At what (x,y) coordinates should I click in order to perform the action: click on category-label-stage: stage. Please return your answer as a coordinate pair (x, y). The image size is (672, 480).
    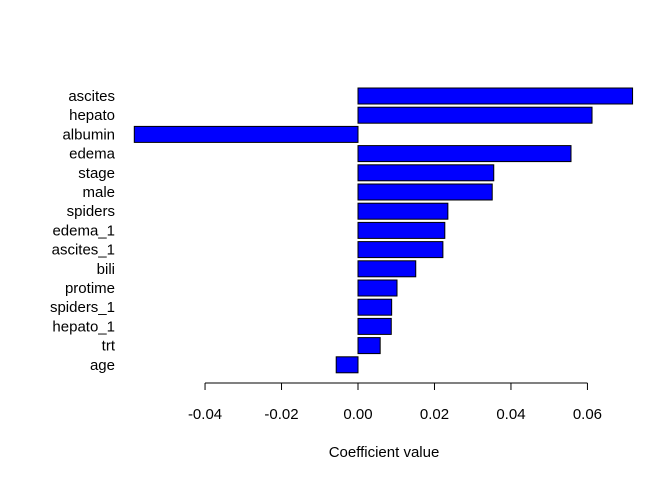
    Looking at the image, I should click on (96, 173).